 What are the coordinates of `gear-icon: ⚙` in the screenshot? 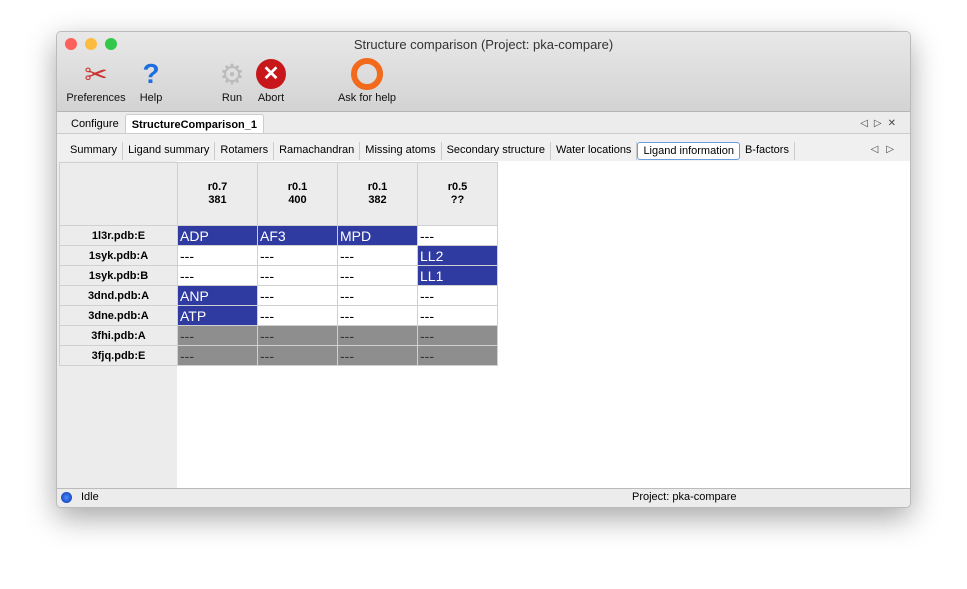 It's located at (232, 74).